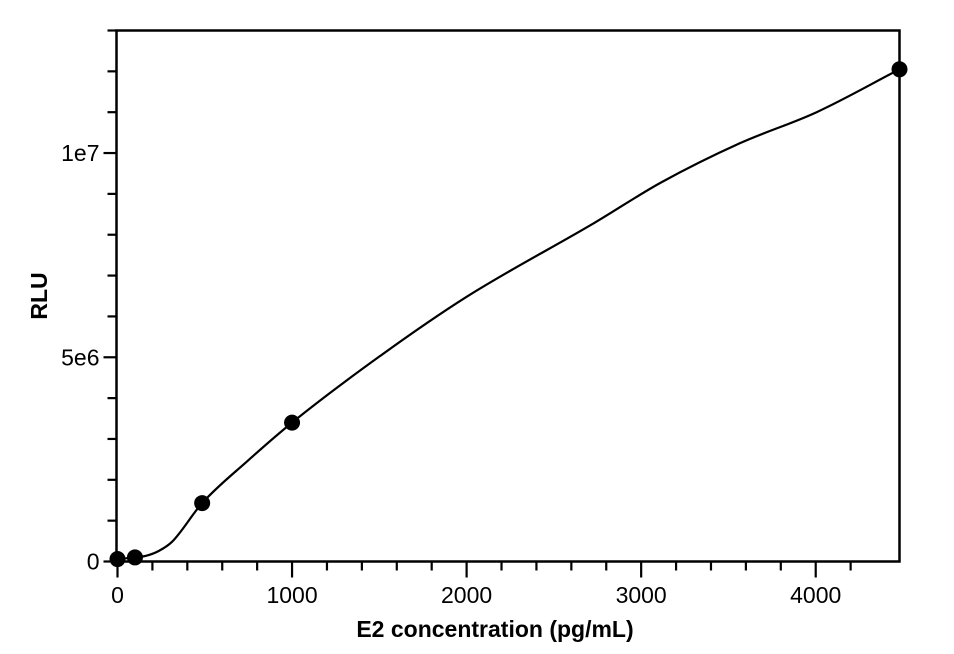 Image resolution: width=954 pixels, height=654 pixels. I want to click on y-tick-label: 1e7, so click(80, 153).